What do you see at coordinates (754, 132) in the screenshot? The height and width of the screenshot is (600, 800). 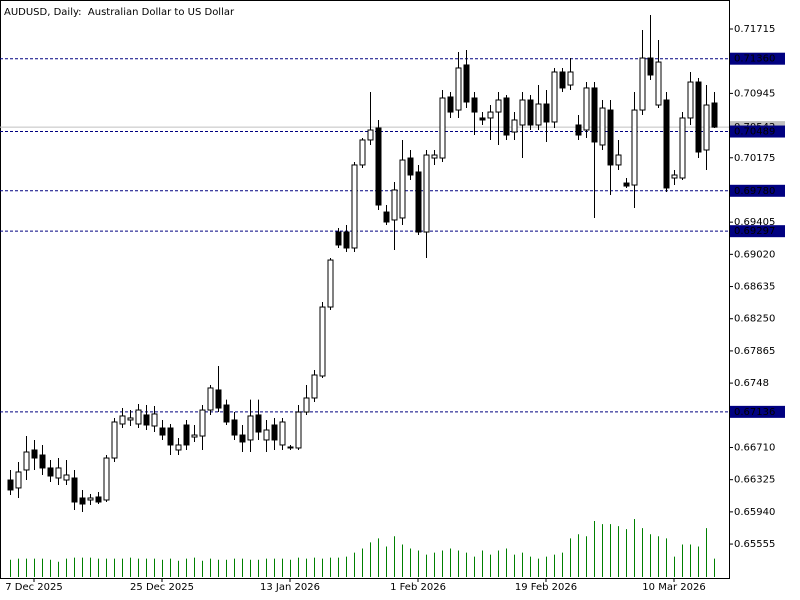 I see `level-label: 0.70489` at bounding box center [754, 132].